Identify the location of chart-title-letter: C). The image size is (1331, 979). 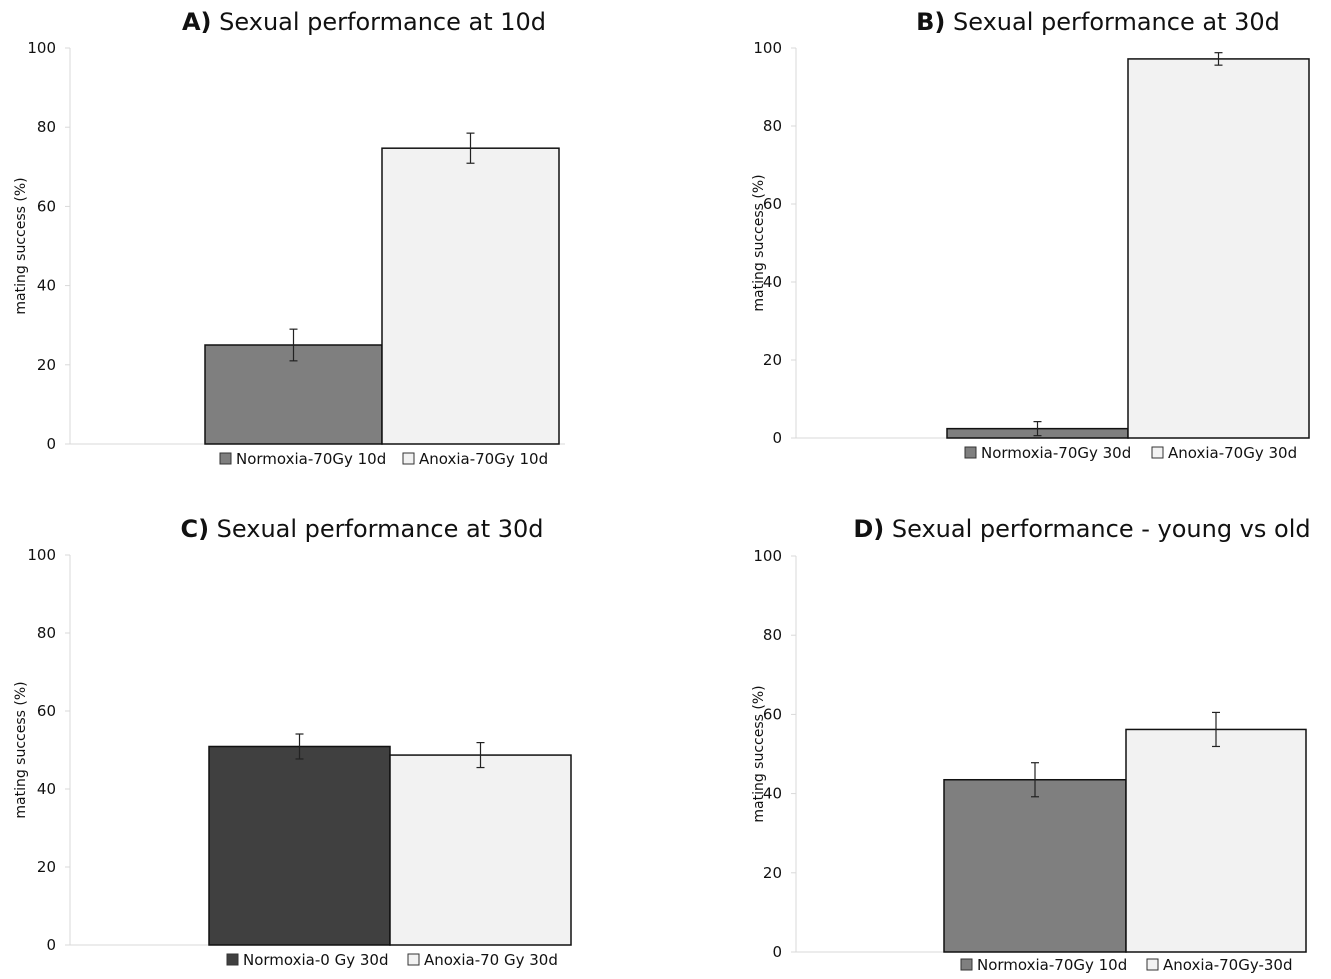
(194, 529).